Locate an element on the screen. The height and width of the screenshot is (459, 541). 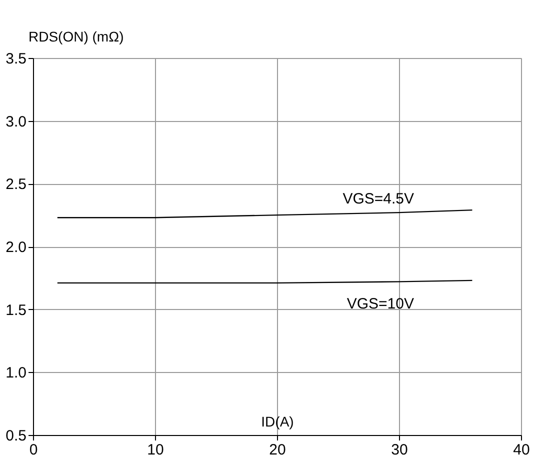
y-tick-label: 1.5 is located at coordinates (16, 310).